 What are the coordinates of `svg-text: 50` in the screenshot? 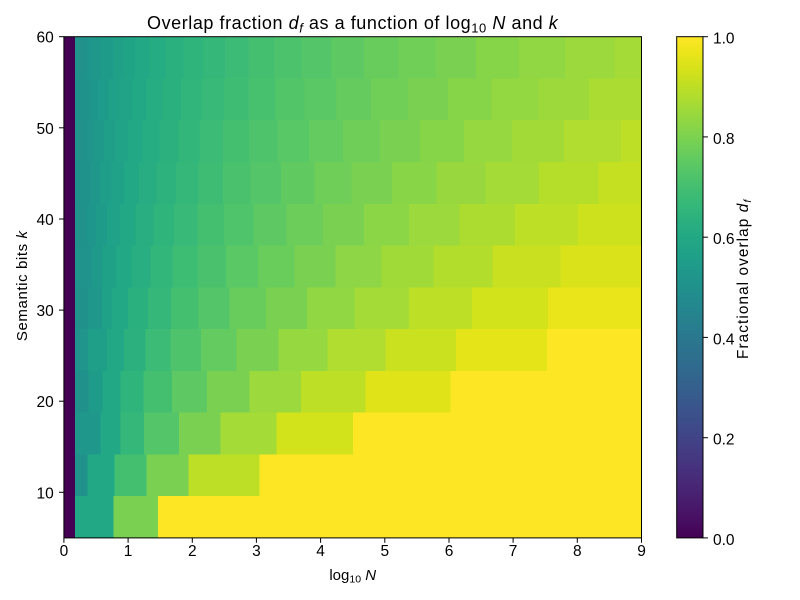 It's located at (46, 129).